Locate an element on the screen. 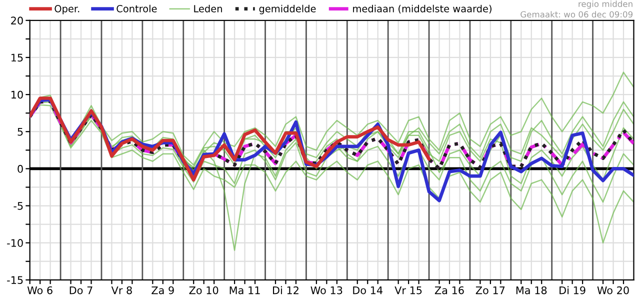  x-tick-label: Ma 18 is located at coordinates (531, 290).